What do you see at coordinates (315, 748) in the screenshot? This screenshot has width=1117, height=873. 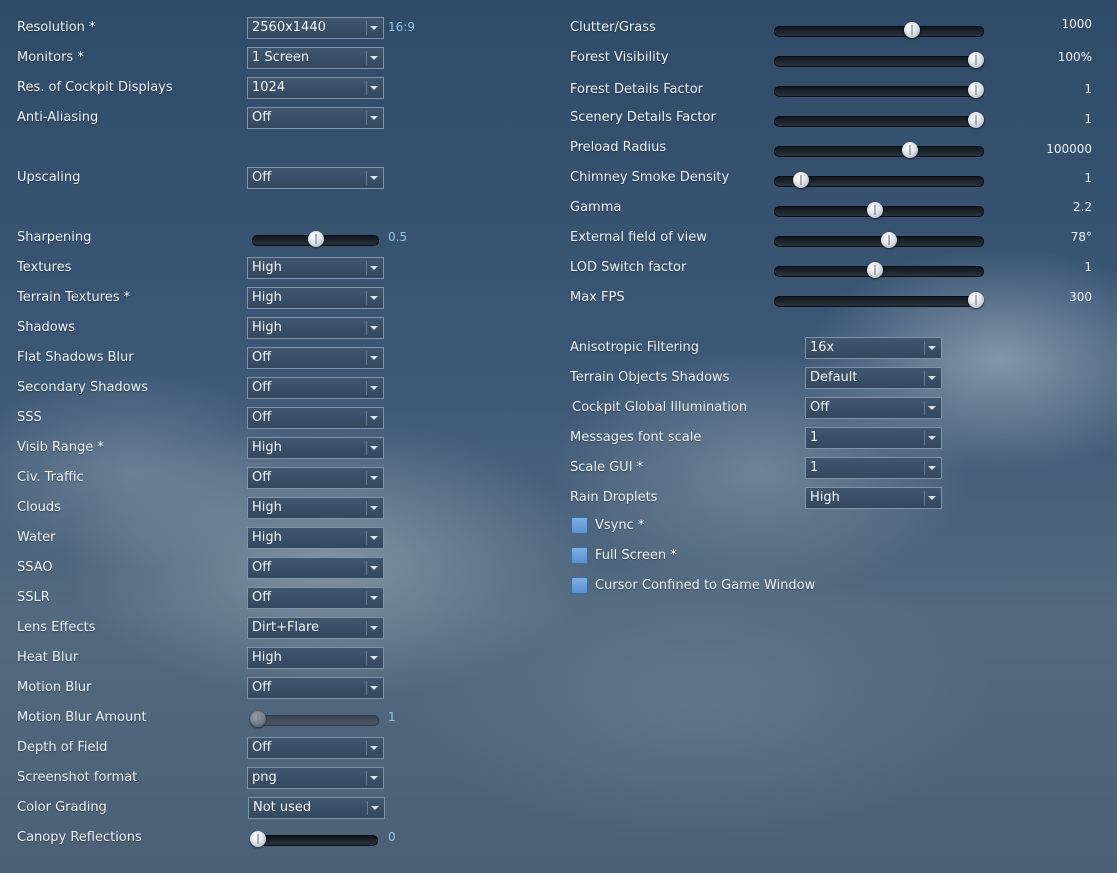 I see `depth-of-field-dropdown: Off` at bounding box center [315, 748].